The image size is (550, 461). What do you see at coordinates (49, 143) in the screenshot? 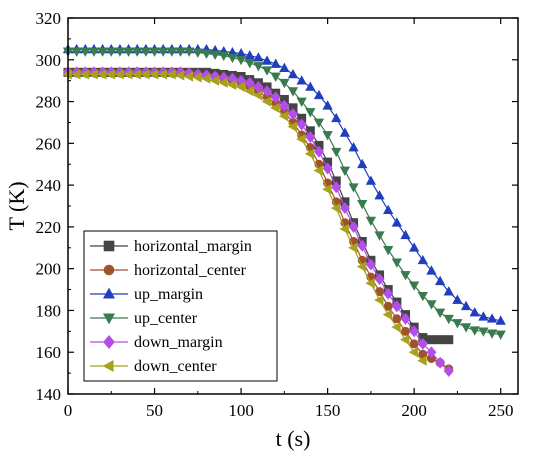
I see `y-tick-label: 260` at bounding box center [49, 143].